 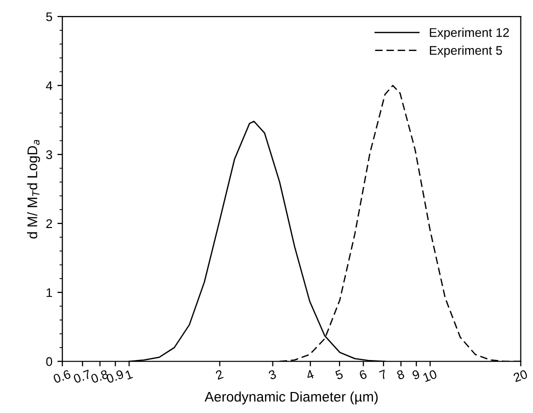 I want to click on x-tick-label: 3, so click(x=272, y=375).